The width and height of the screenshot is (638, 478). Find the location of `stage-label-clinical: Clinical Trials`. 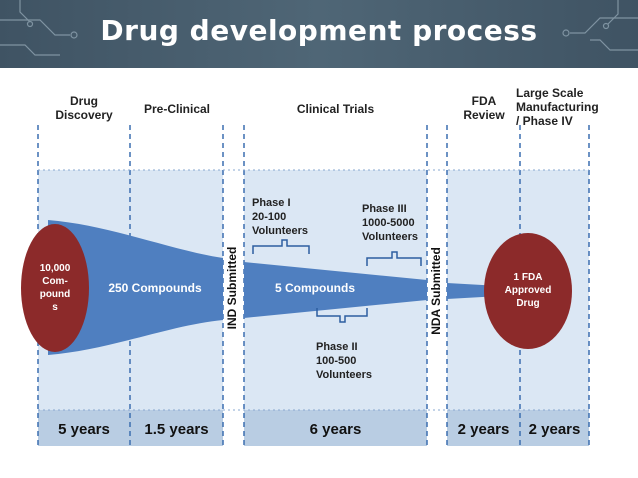

stage-label-clinical: Clinical Trials is located at coordinates (335, 109).